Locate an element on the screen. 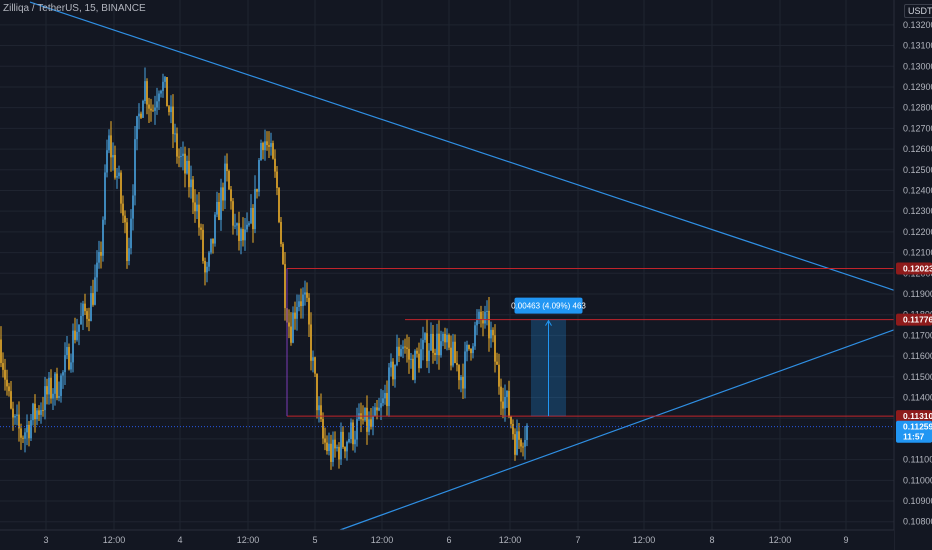 This screenshot has height=550, width=932. current-price-badge is located at coordinates (914, 431).